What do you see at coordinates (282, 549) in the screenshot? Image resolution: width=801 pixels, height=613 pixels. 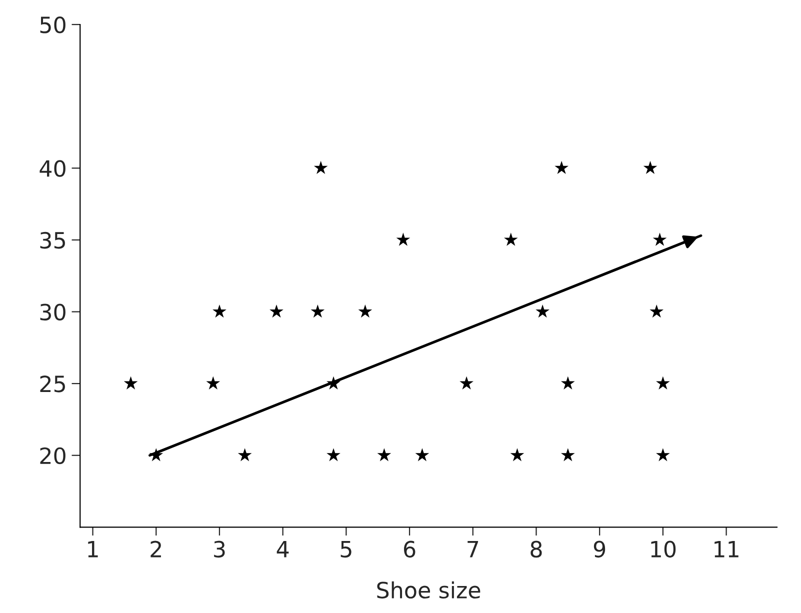 I see `x-tick-label: 4` at bounding box center [282, 549].